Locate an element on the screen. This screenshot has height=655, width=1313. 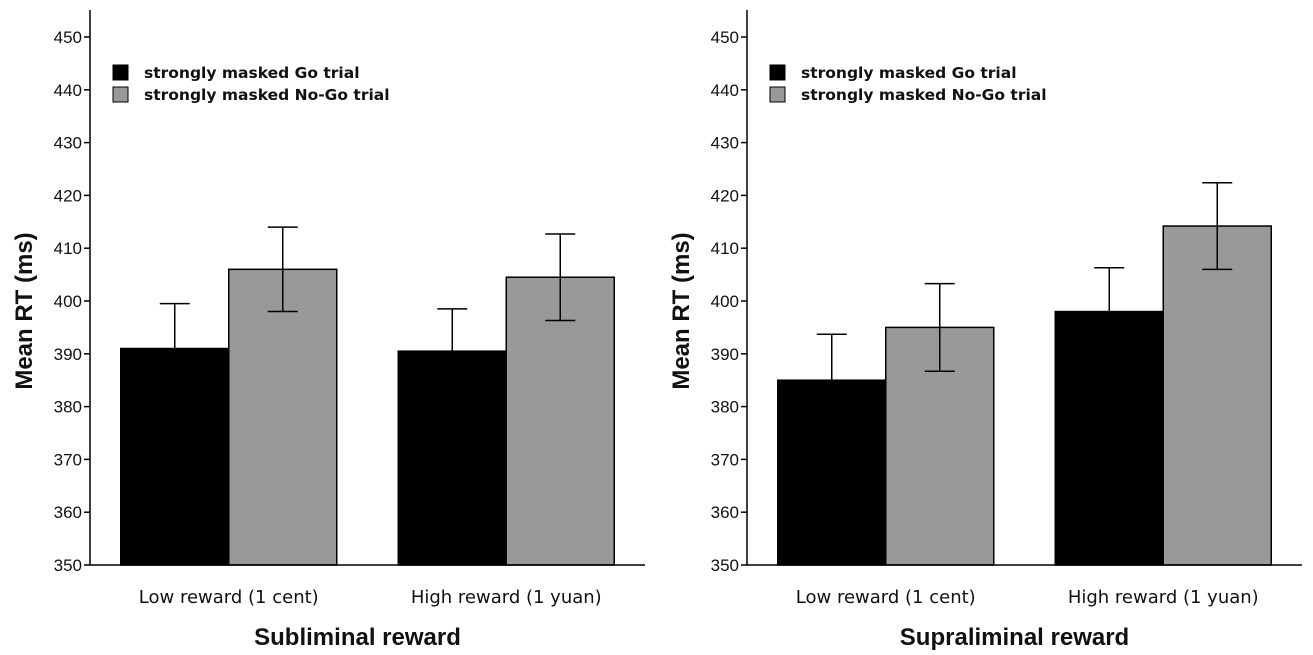
x-axis-title: Subliminal reward is located at coordinates (357, 637).